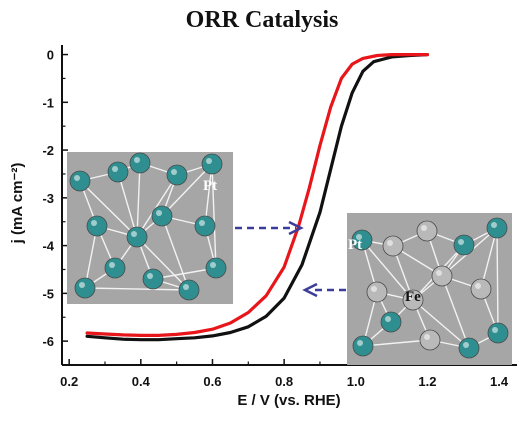  I want to click on right-atoms, so click(430, 288).